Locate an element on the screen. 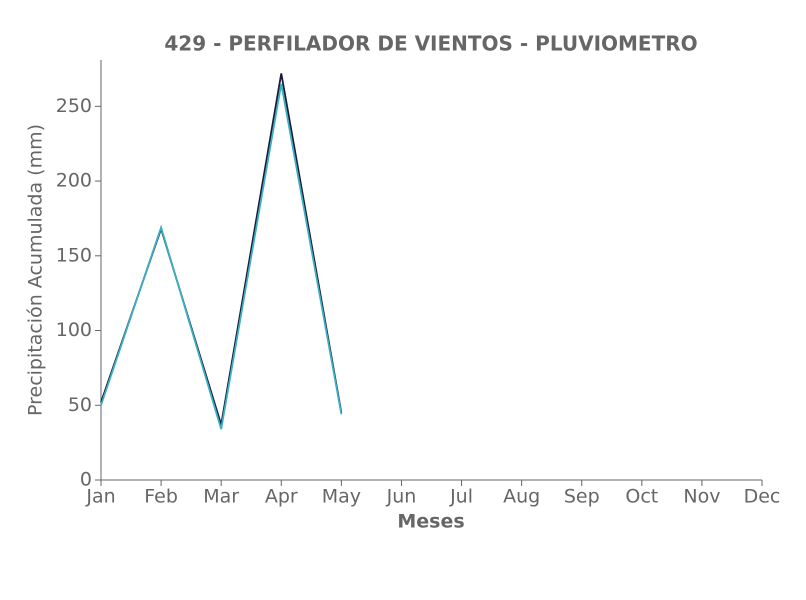 Image resolution: width=806 pixels, height=600 pixels. x-tick-label: Nov is located at coordinates (701, 497).